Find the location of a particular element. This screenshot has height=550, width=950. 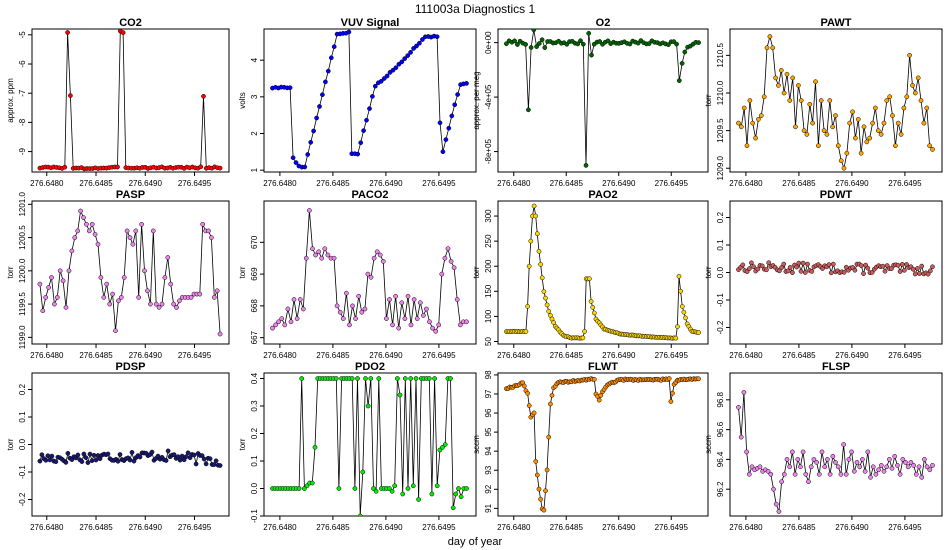

y-axis-label: sccm is located at coordinates (476, 444).